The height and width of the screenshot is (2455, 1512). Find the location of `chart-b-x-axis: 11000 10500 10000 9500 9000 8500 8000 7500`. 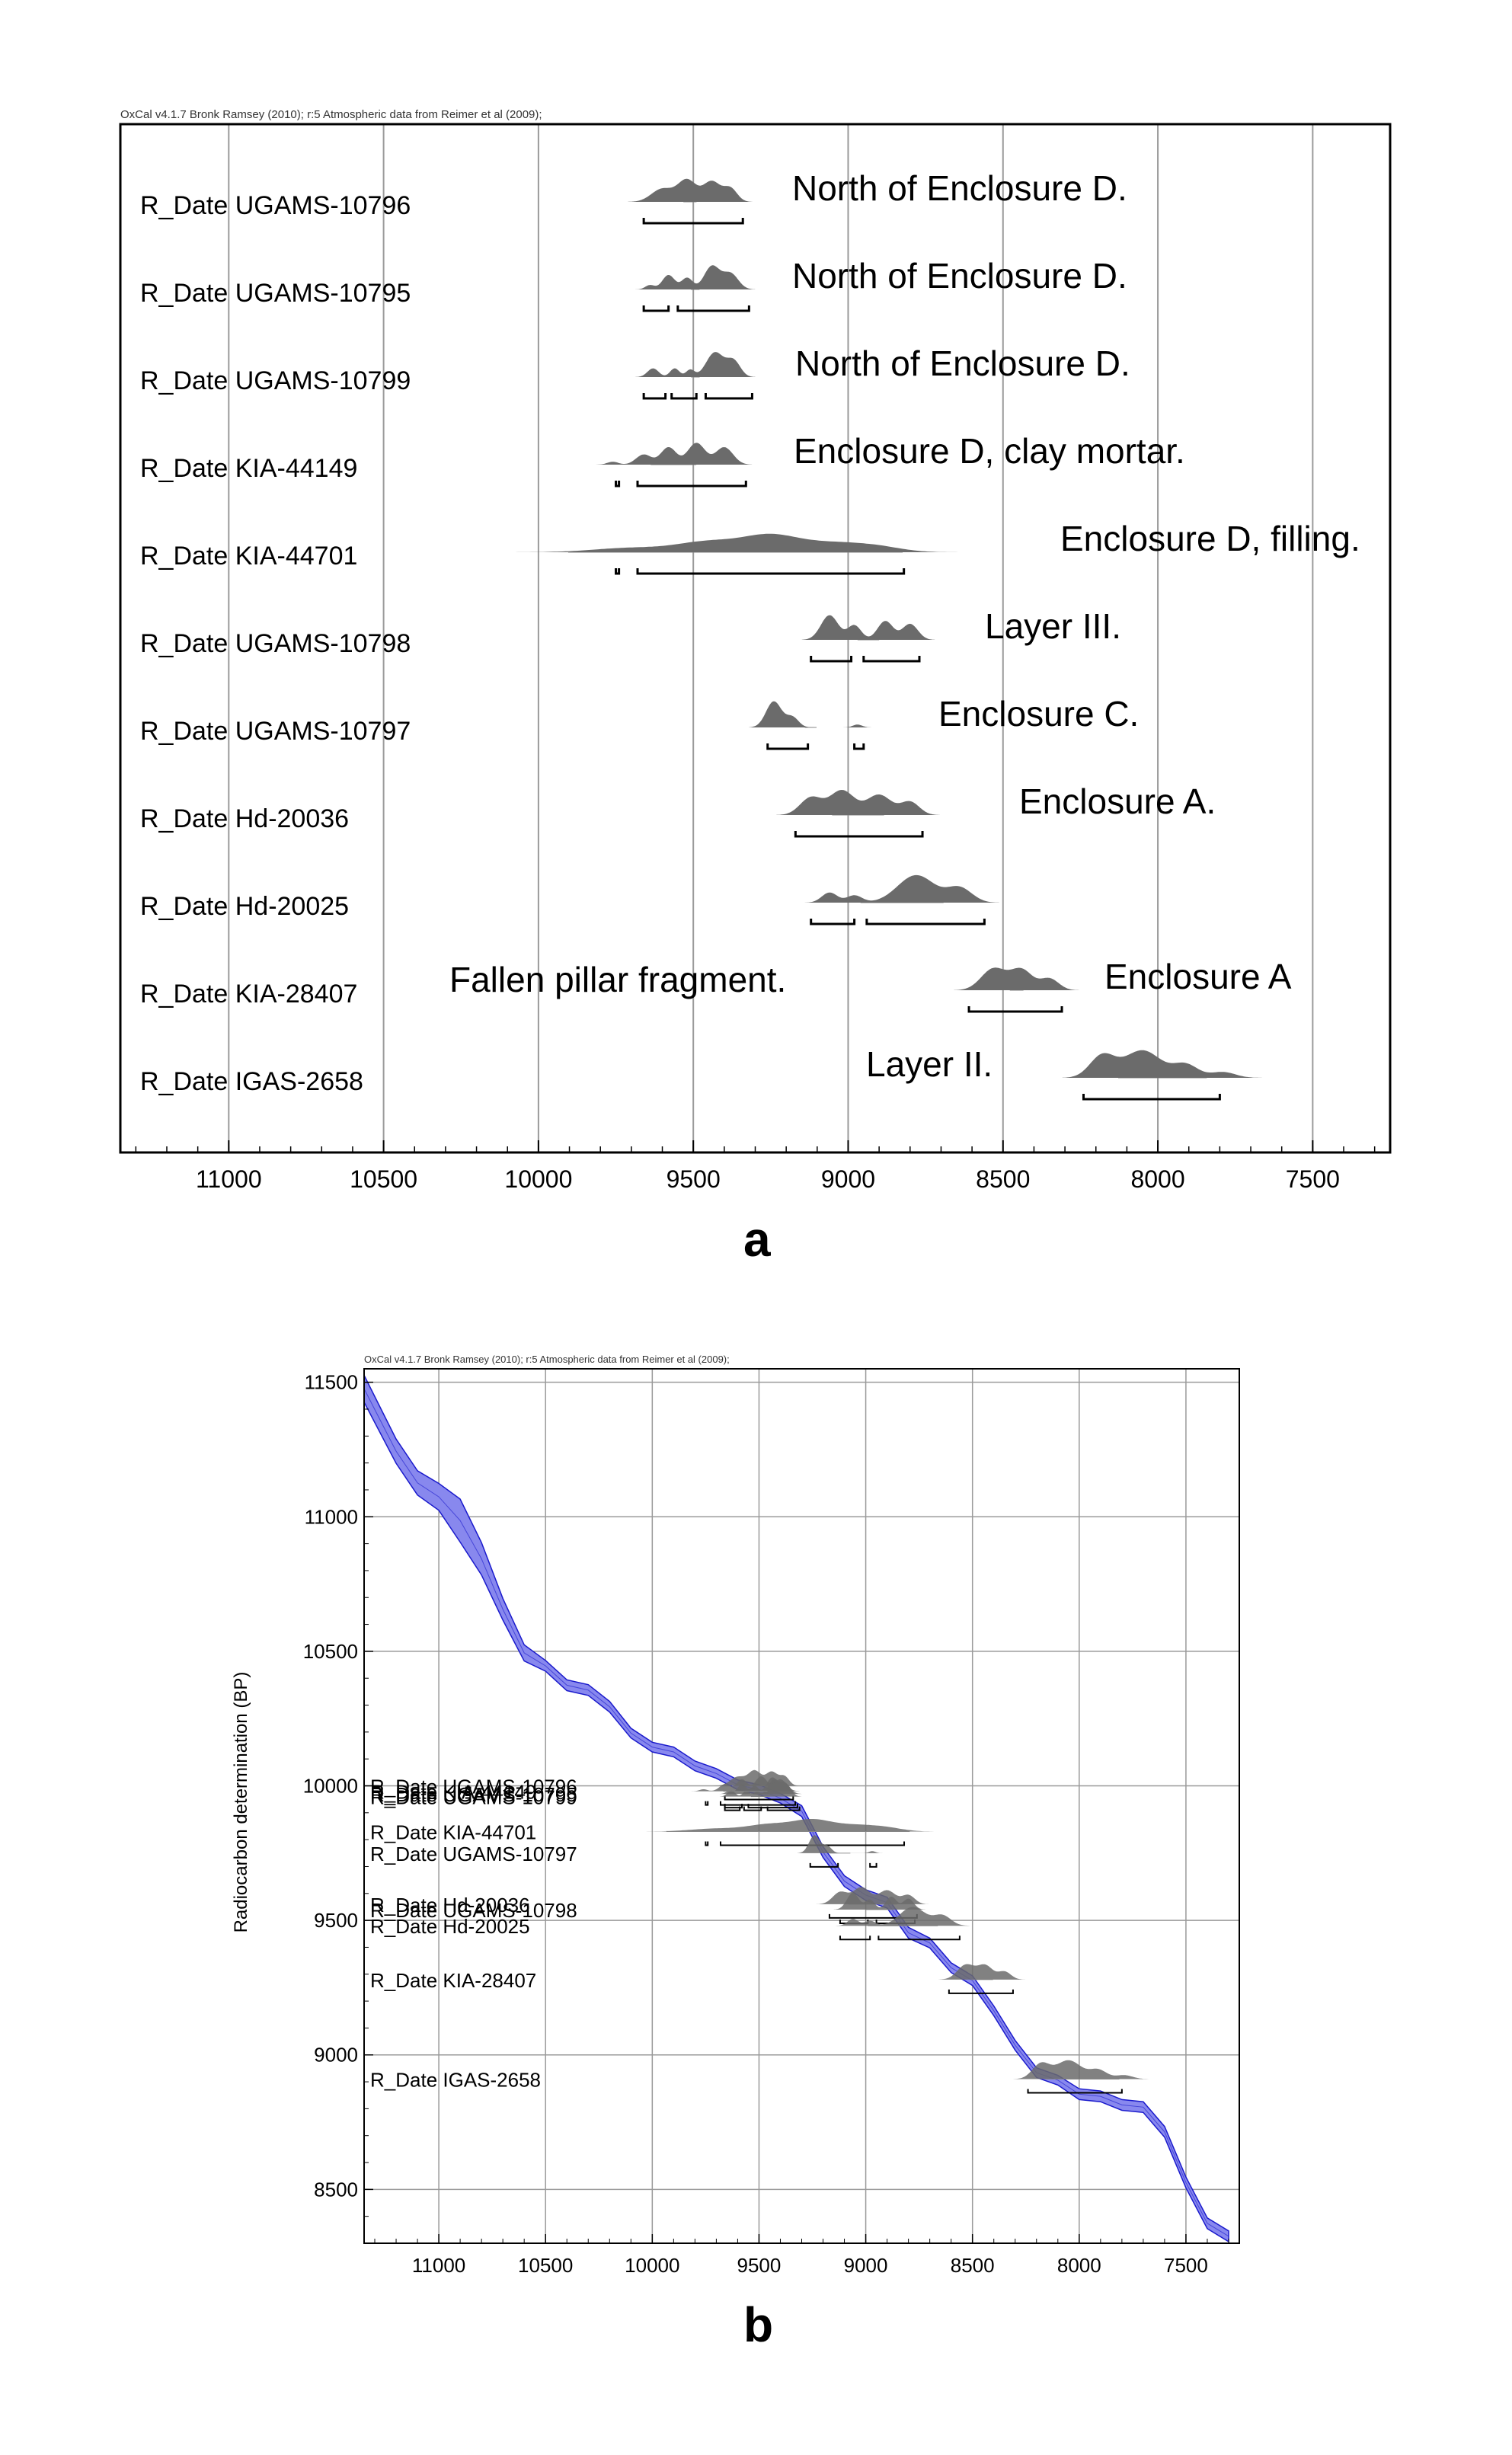

chart-b-x-axis: 11000 10500 10000 9500 9000 8500 8000 7500 is located at coordinates (801, 2255).